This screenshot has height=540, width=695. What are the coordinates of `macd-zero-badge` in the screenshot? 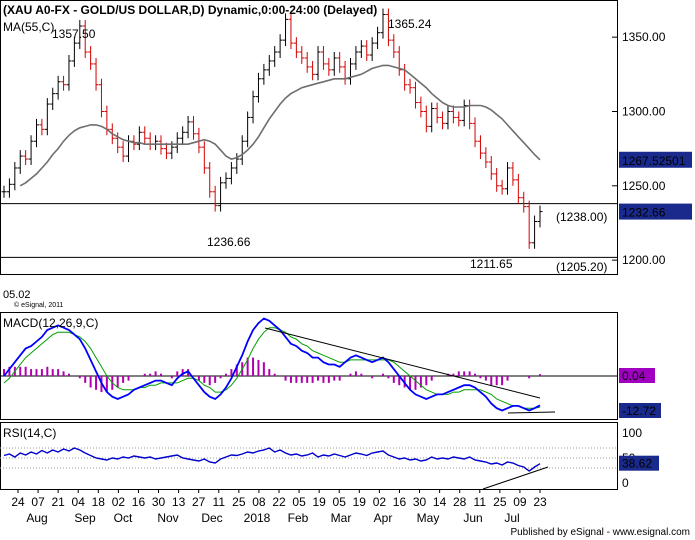 It's located at (637, 375).